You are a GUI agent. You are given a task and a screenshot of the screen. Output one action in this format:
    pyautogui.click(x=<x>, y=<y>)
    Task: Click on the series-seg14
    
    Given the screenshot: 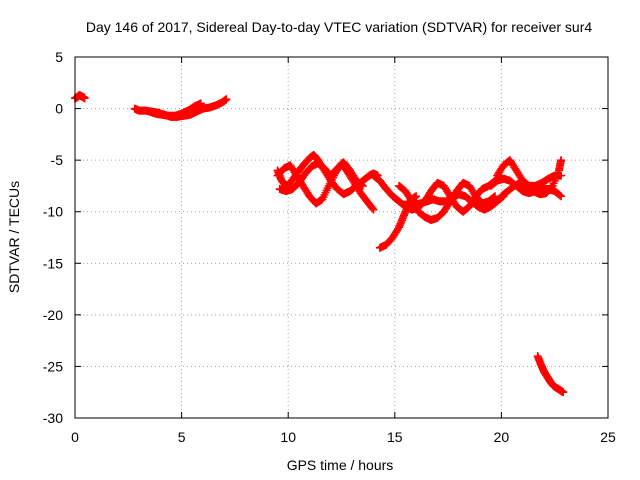 What is the action you would take?
    pyautogui.click(x=550, y=374)
    